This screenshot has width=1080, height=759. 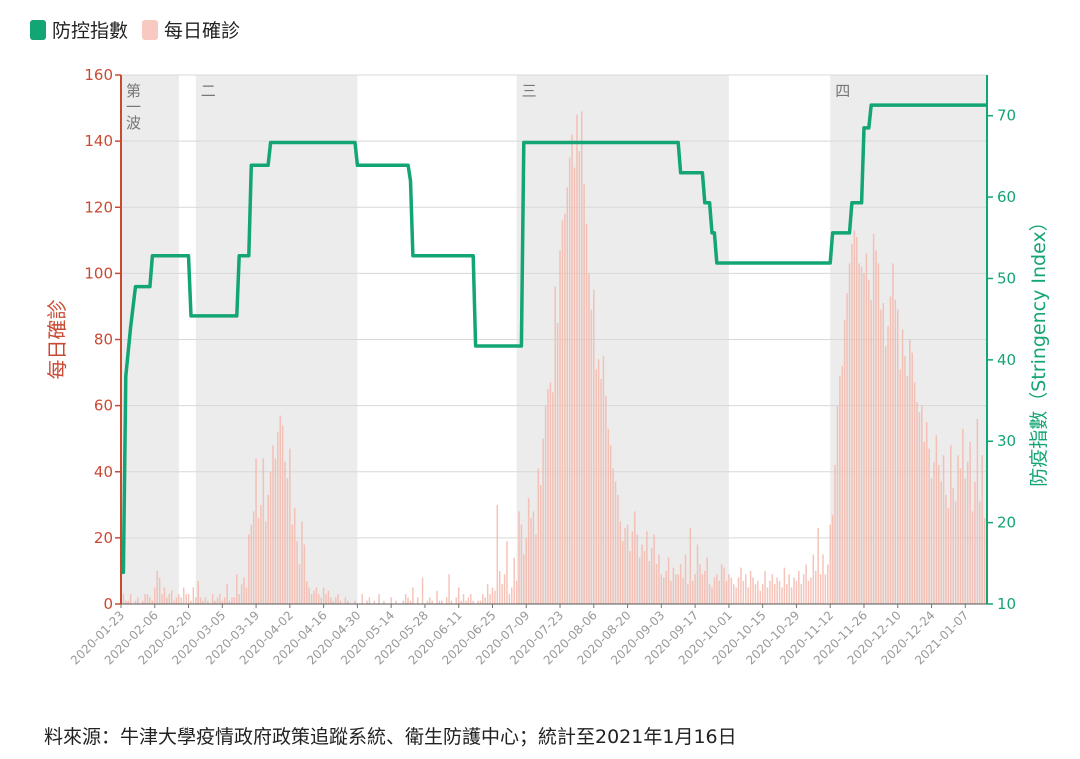 What do you see at coordinates (1006, 116) in the screenshot?
I see `right-tick-label: 70` at bounding box center [1006, 116].